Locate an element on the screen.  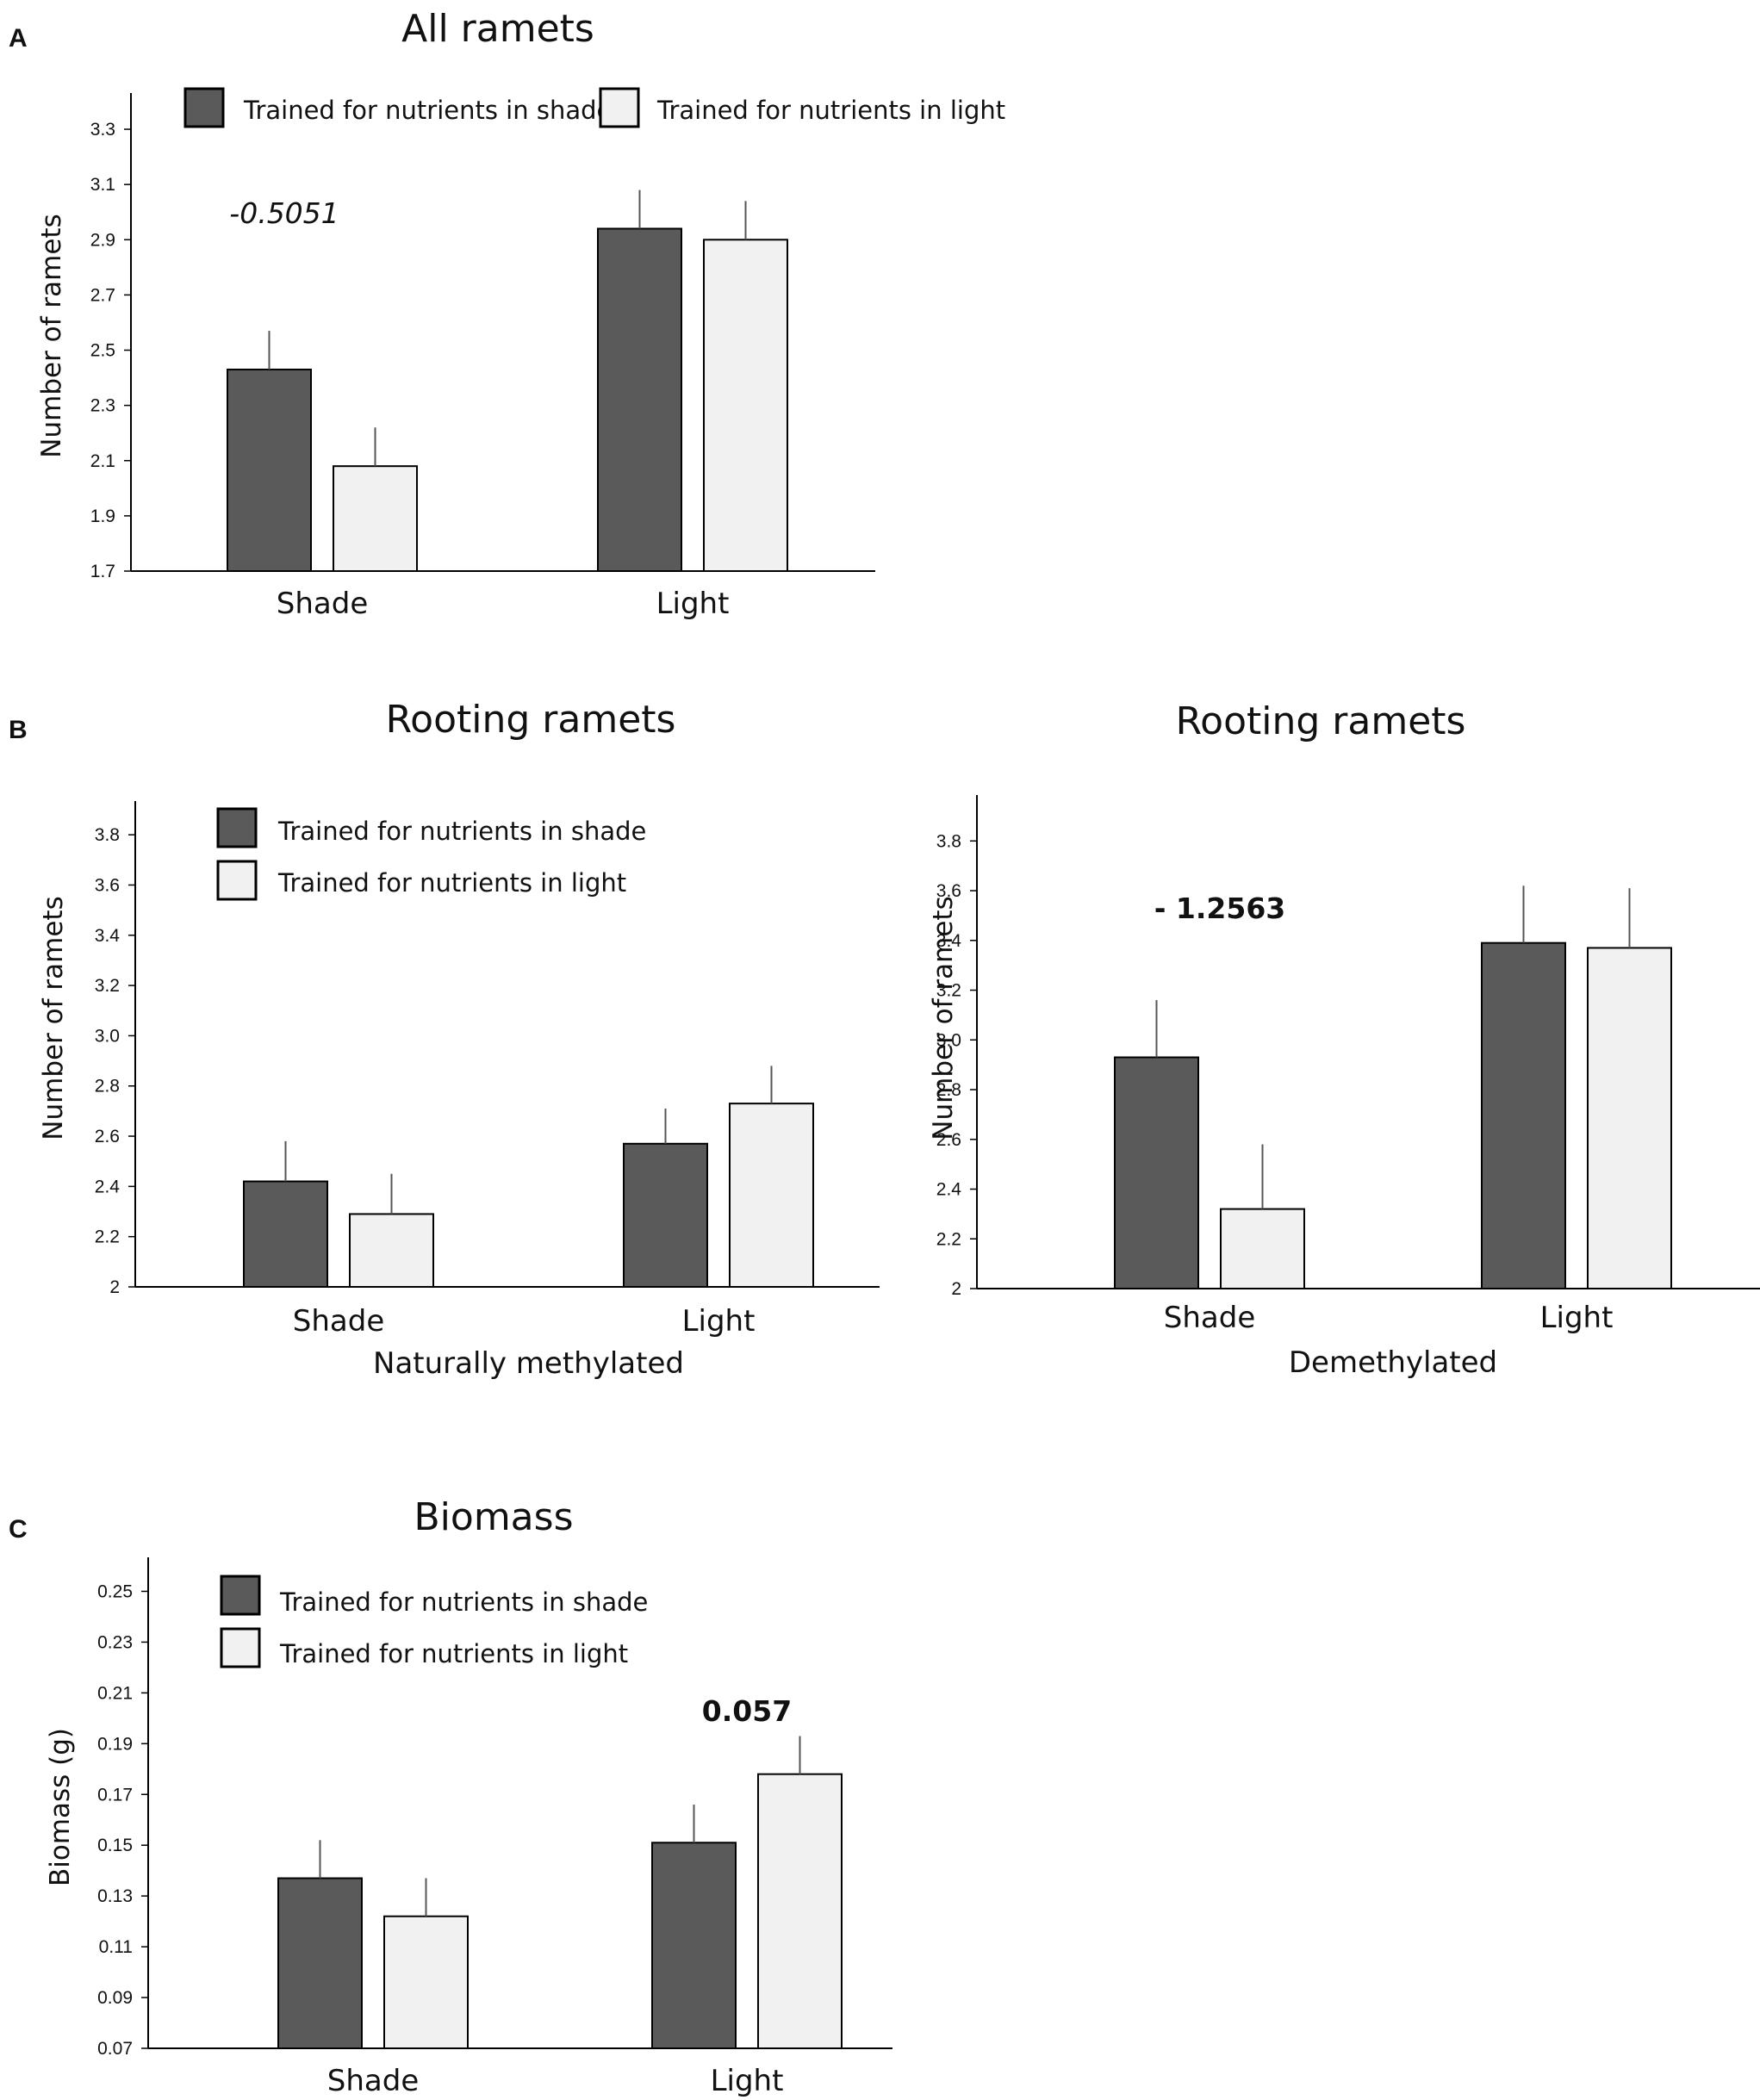
y-tick-label: 0.23 is located at coordinates (115, 1642).